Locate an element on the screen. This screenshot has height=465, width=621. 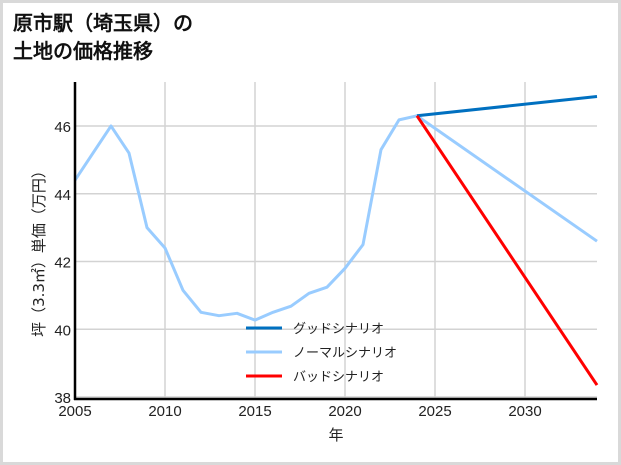
legend-label: グッドシナリオ is located at coordinates (338, 329).